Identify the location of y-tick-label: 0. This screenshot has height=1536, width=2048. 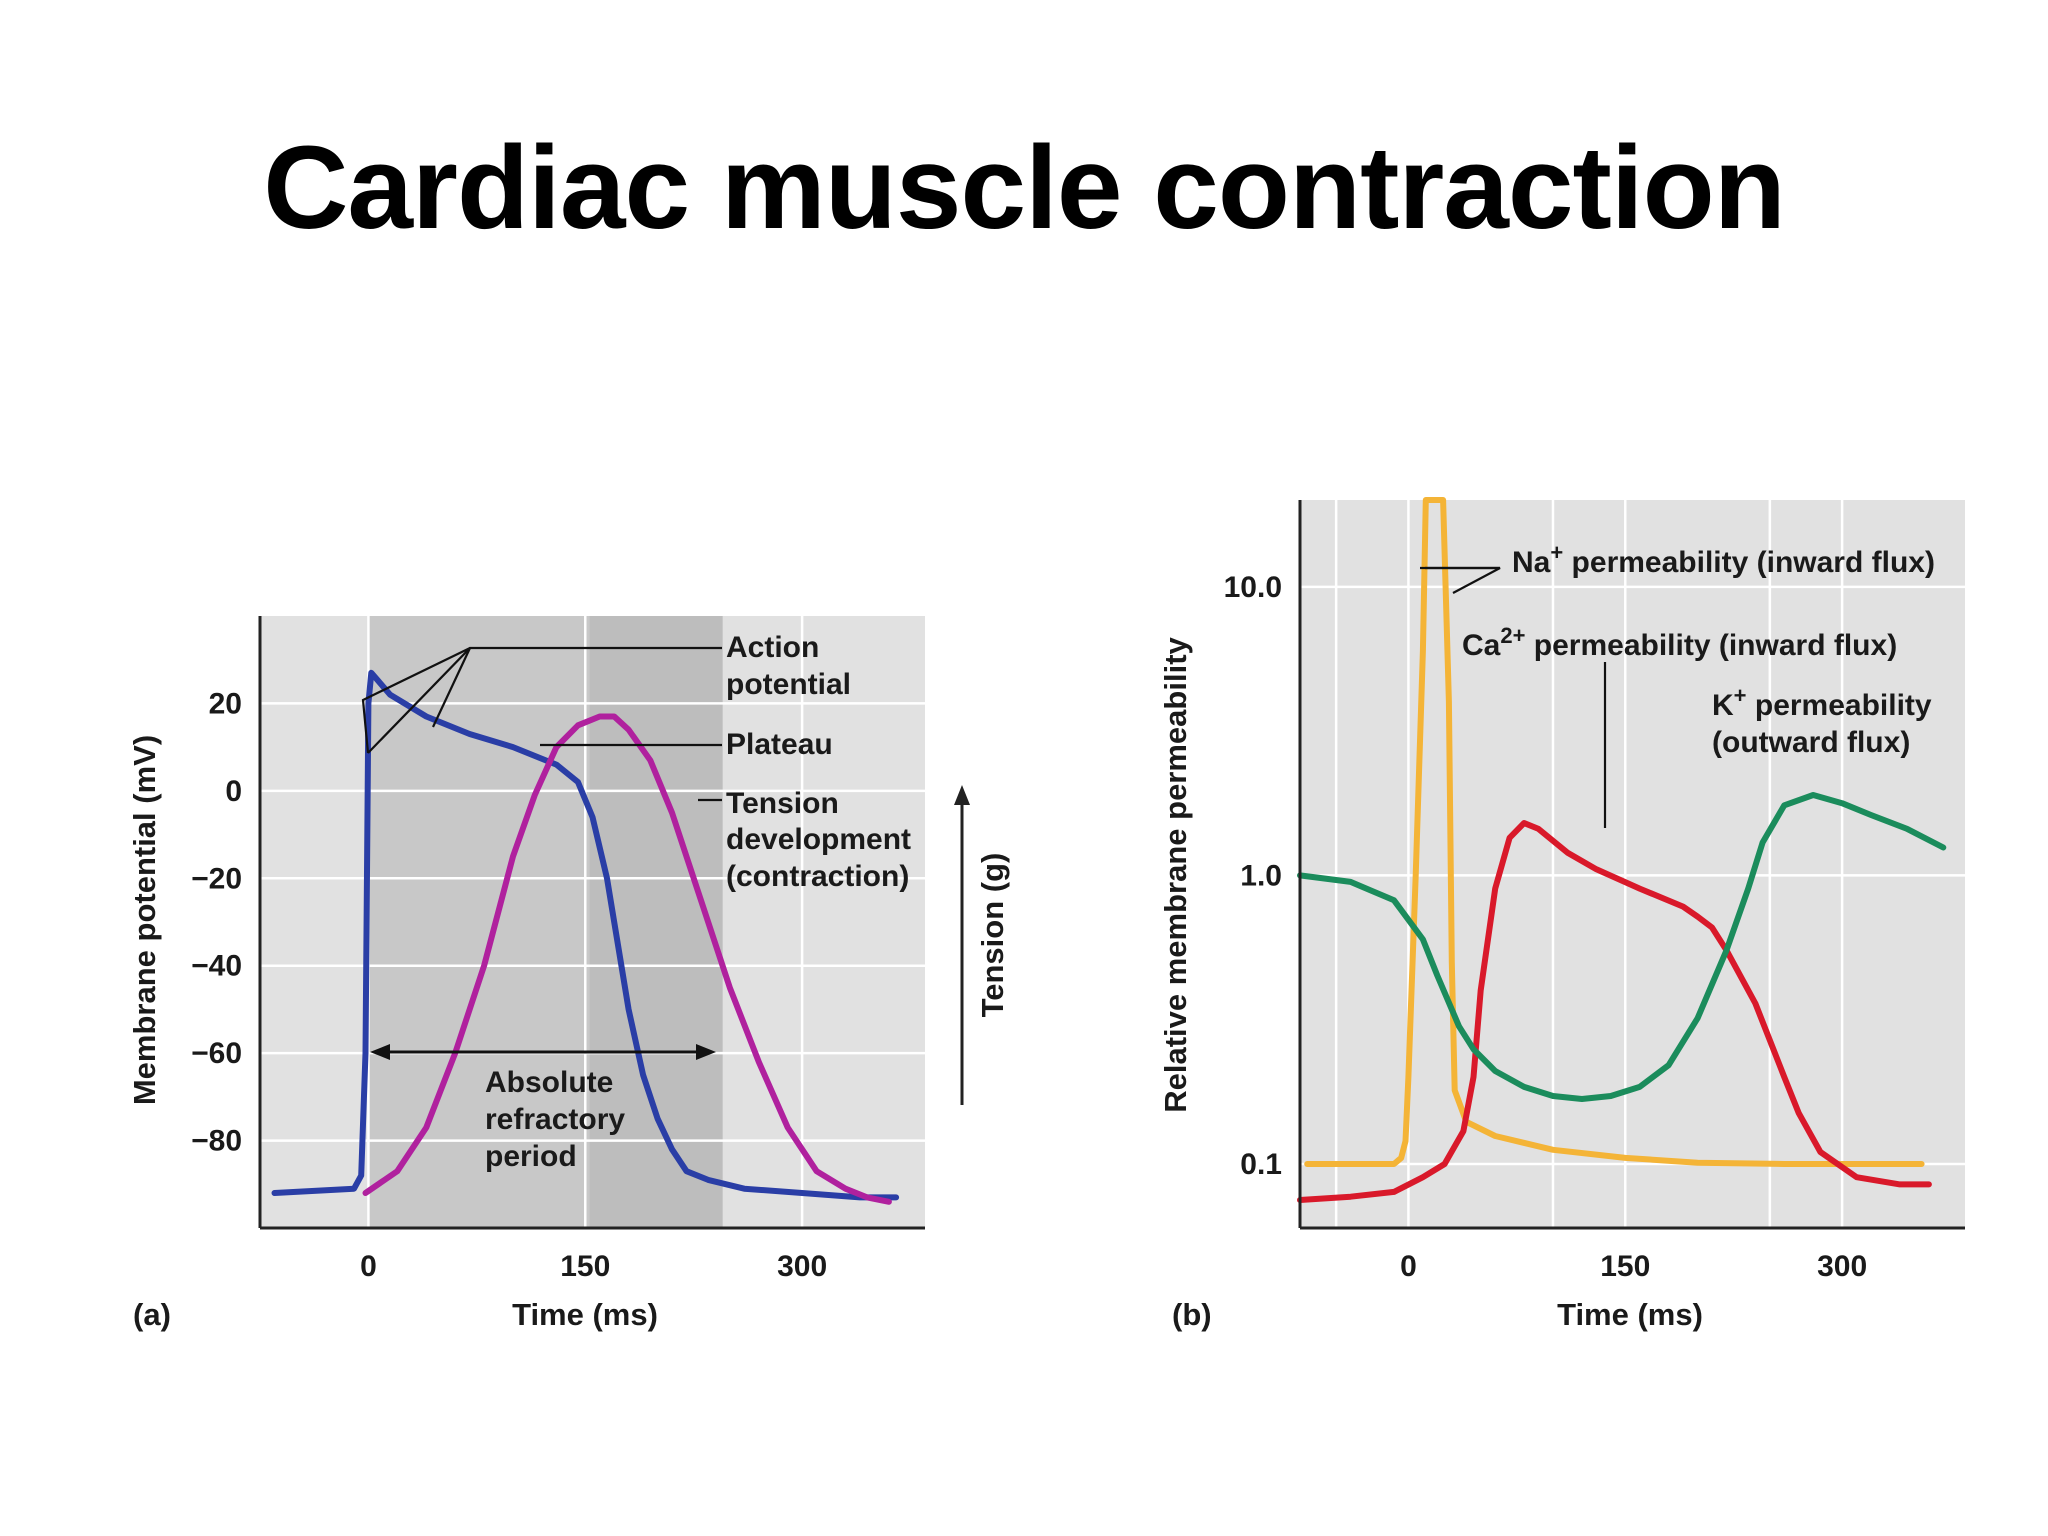
(233, 791).